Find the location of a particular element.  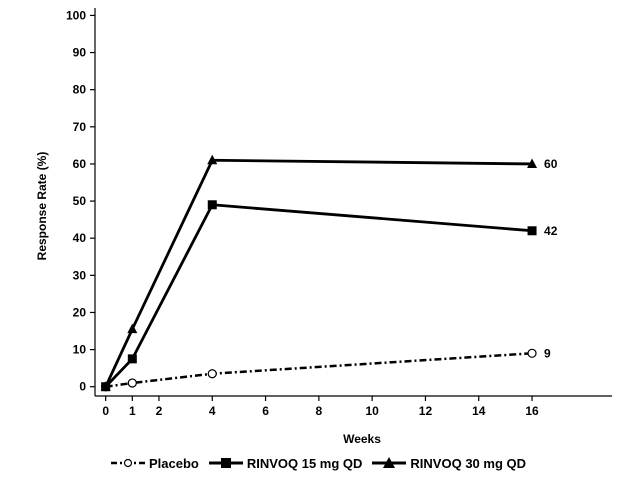

x-tick-label: 0 is located at coordinates (105, 411).